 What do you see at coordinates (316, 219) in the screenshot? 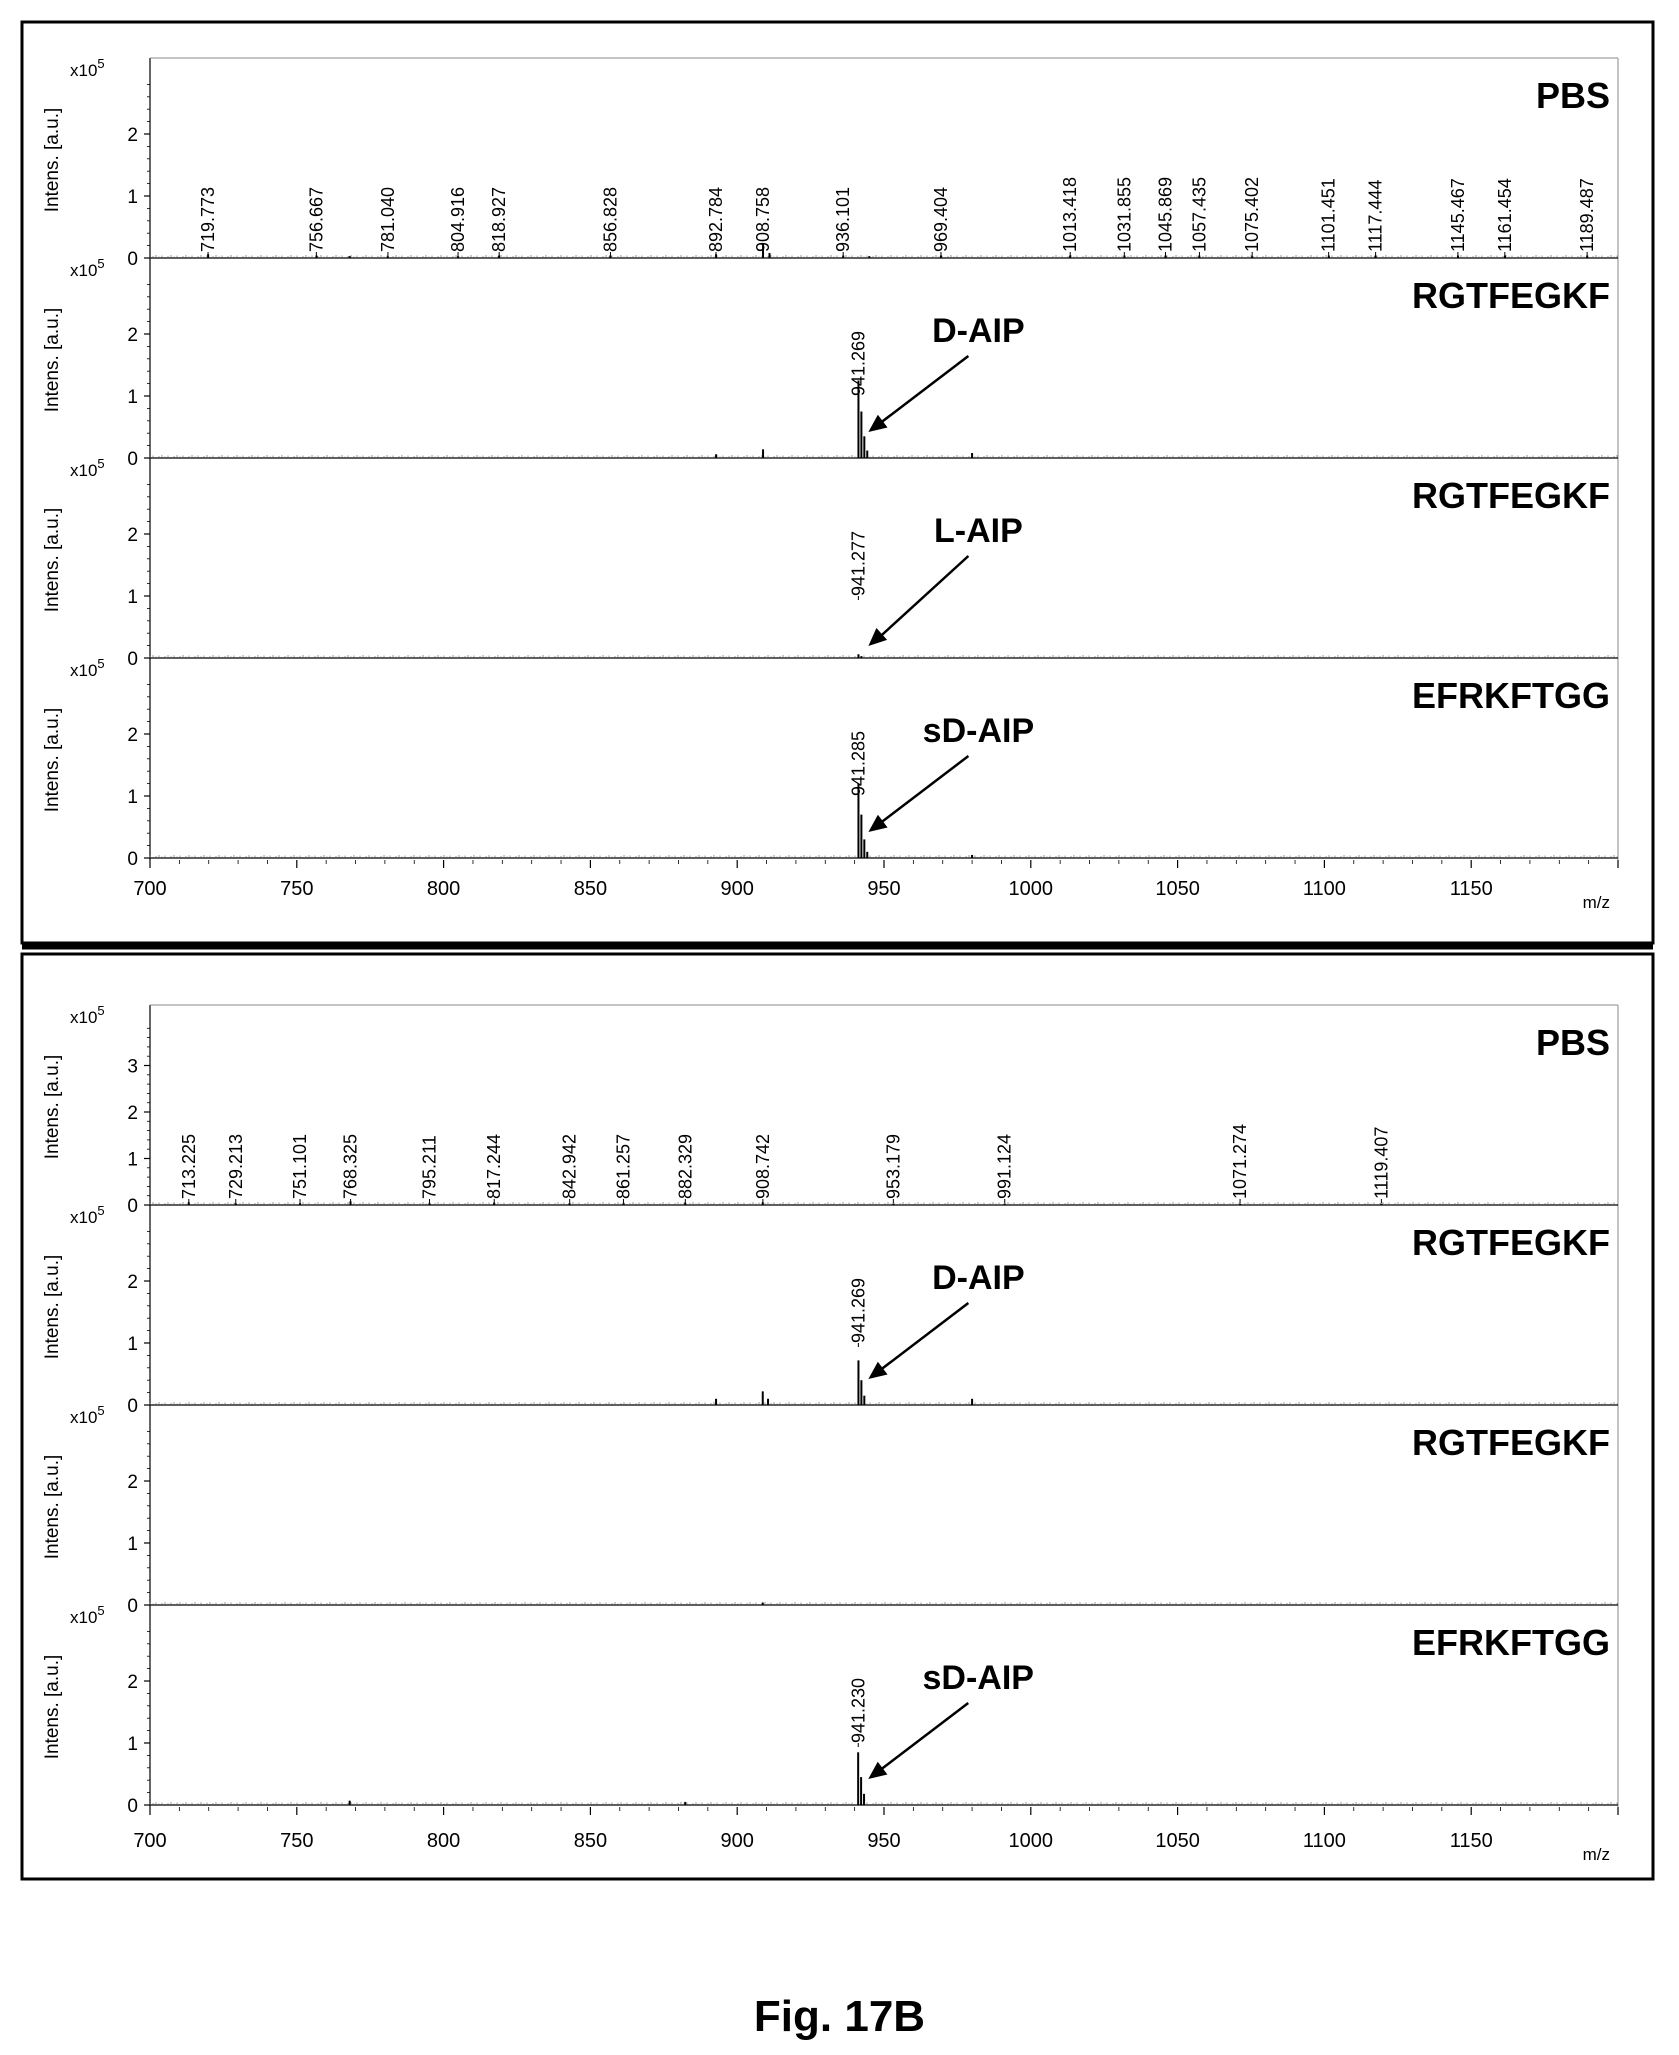
I see `peak-label: 756.667` at bounding box center [316, 219].